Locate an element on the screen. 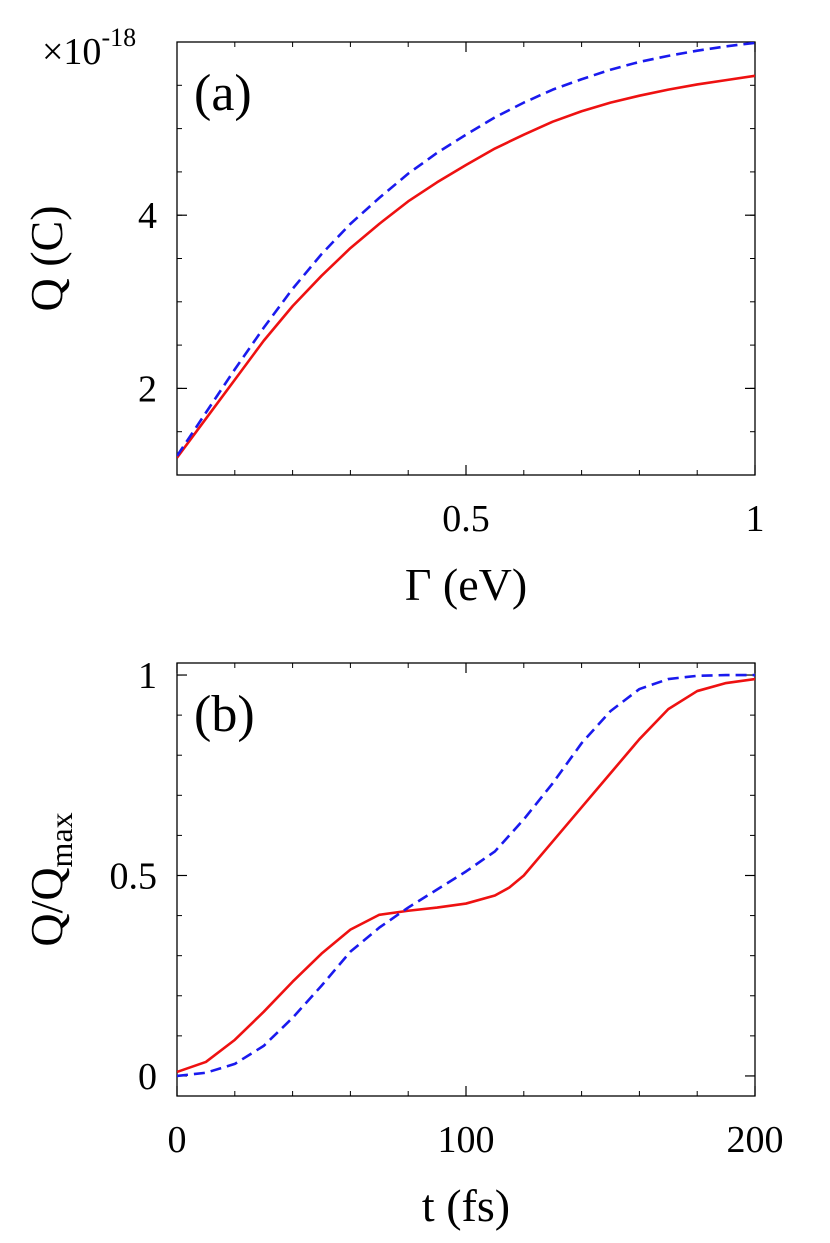 This screenshot has width=830, height=1243. y-tick-label: 2 is located at coordinates (147, 389).